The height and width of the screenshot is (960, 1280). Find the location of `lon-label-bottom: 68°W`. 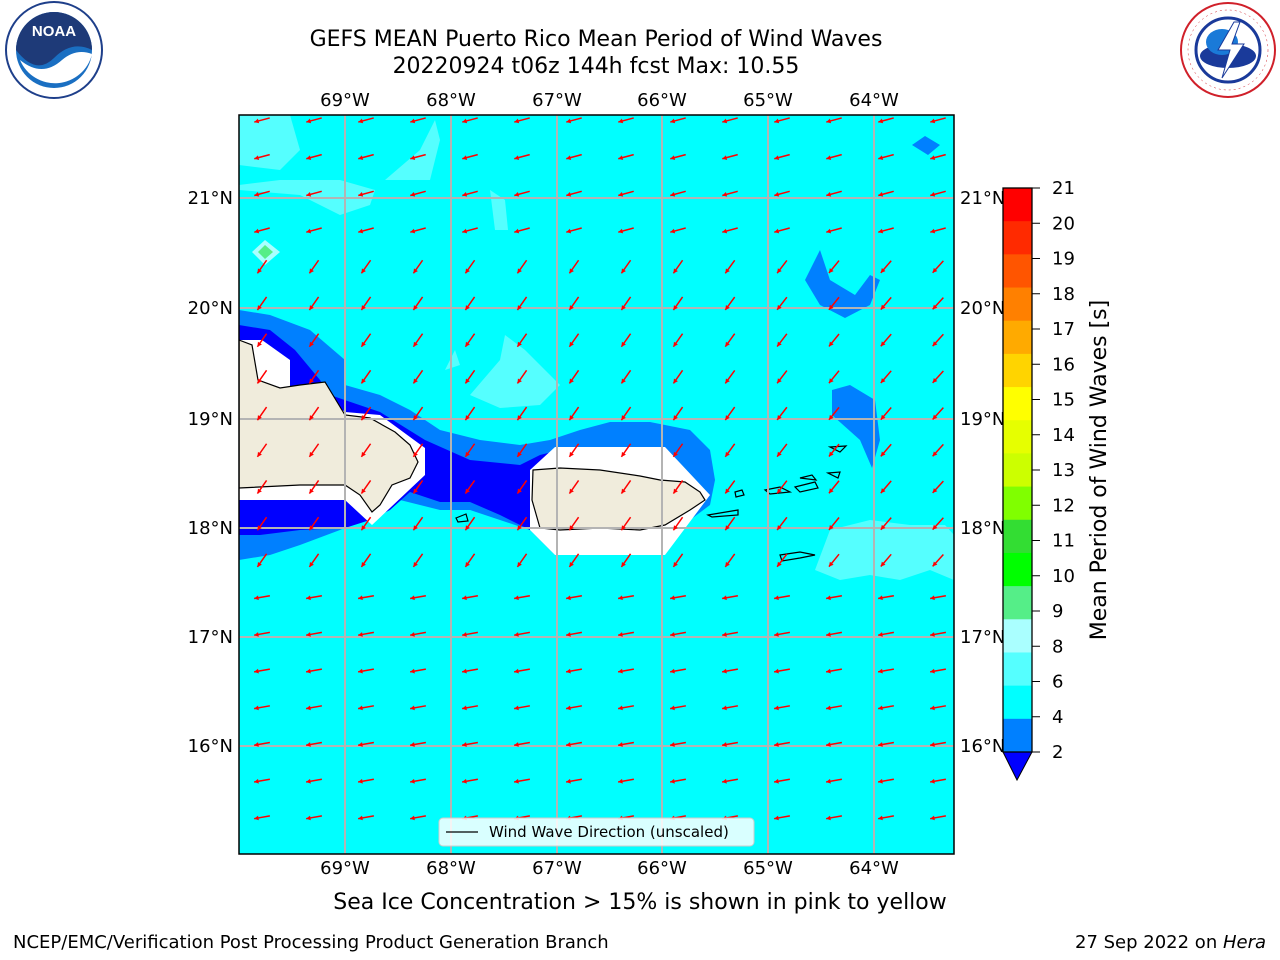

lon-label-bottom: 68°W is located at coordinates (451, 868).